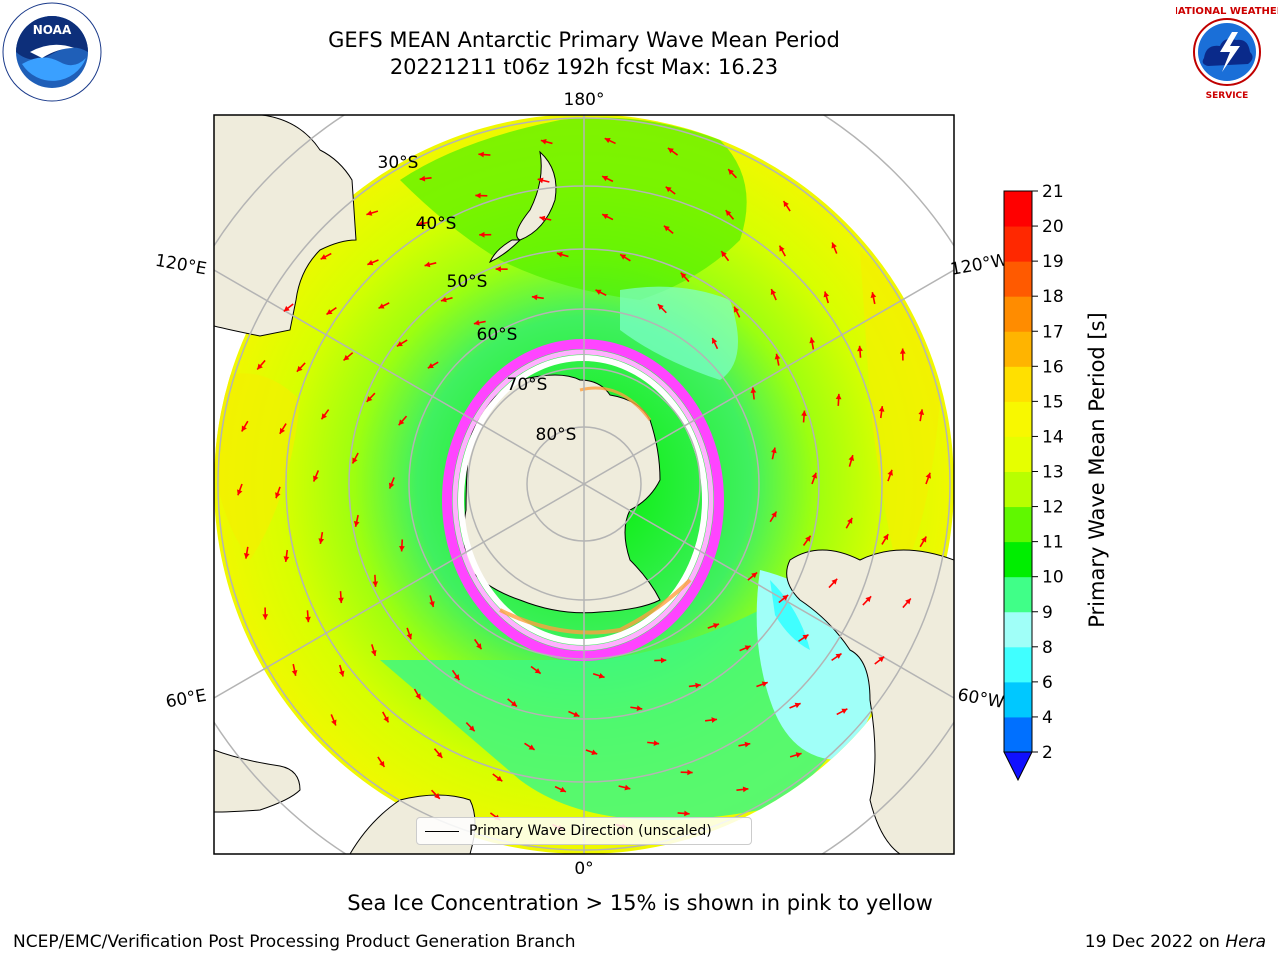  I want to click on lat-label: 40°S, so click(436, 224).